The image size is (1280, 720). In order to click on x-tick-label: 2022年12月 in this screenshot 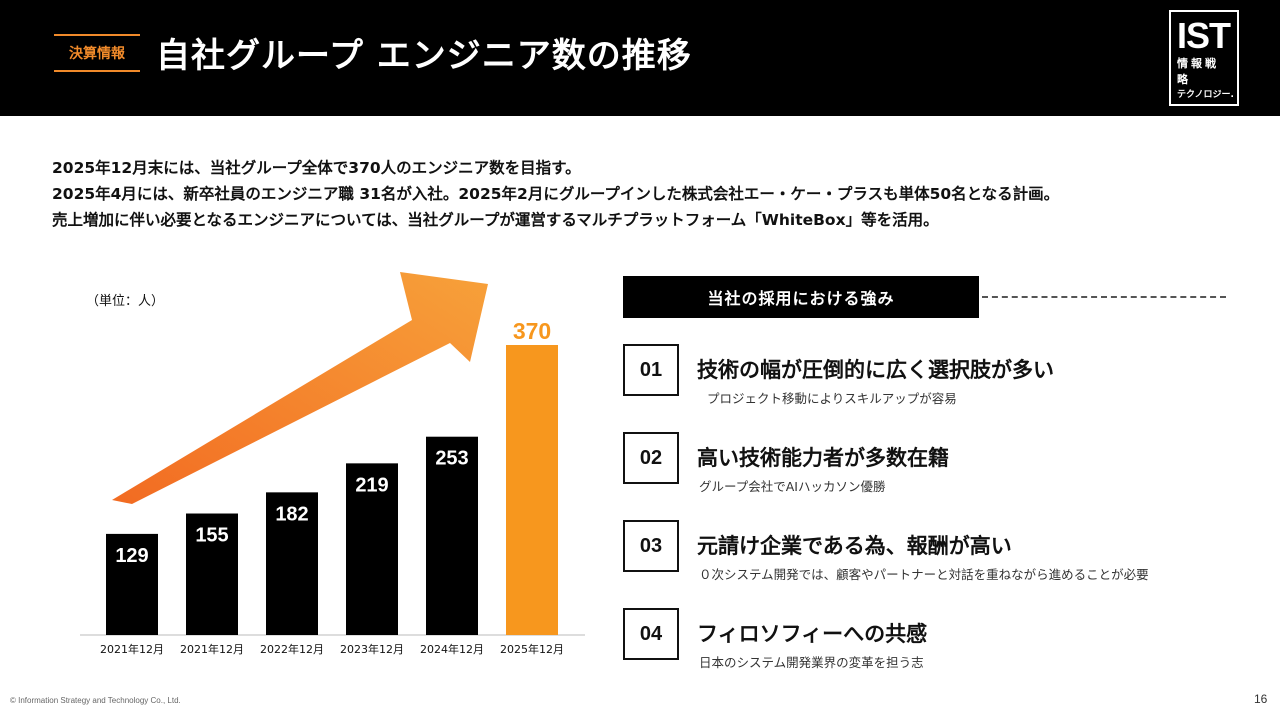, I will do `click(292, 649)`.